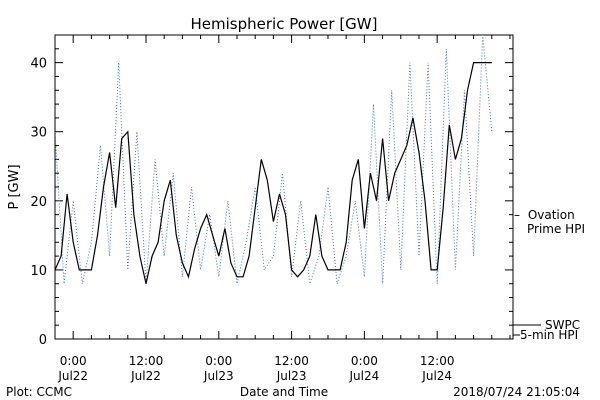 The image size is (600, 400). Describe the element at coordinates (39, 392) in the screenshot. I see `footer-left: Plot: CCMC` at that location.